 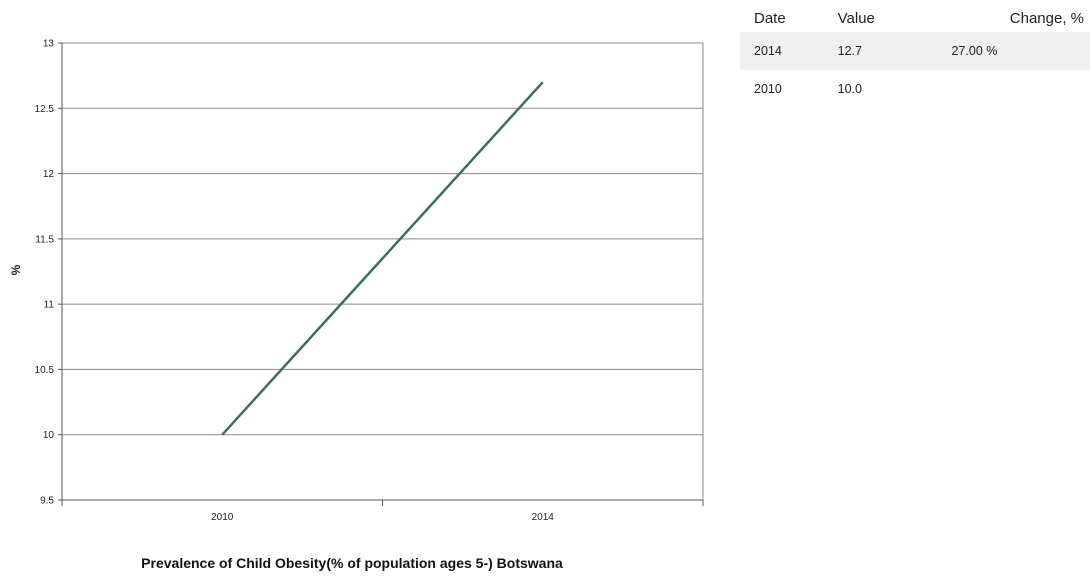 What do you see at coordinates (915, 89) in the screenshot?
I see `table-row: 2010 10.0` at bounding box center [915, 89].